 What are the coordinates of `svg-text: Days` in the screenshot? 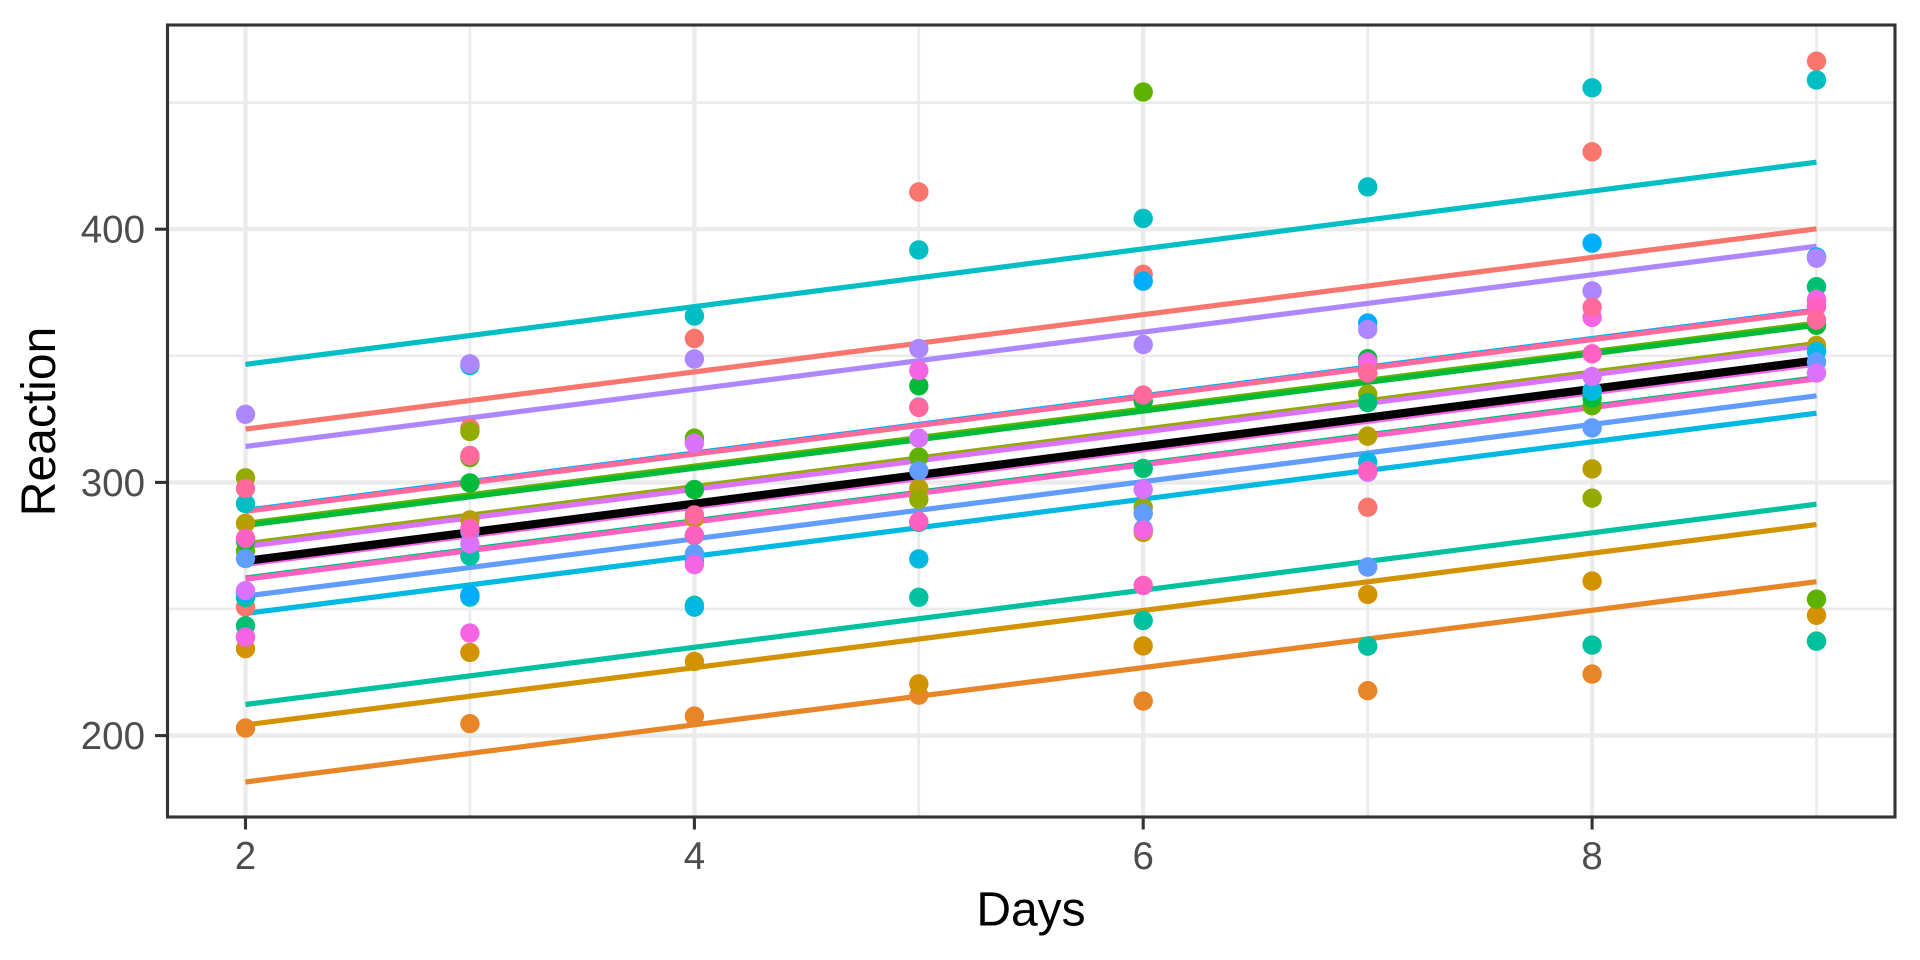 It's located at (1030, 909).